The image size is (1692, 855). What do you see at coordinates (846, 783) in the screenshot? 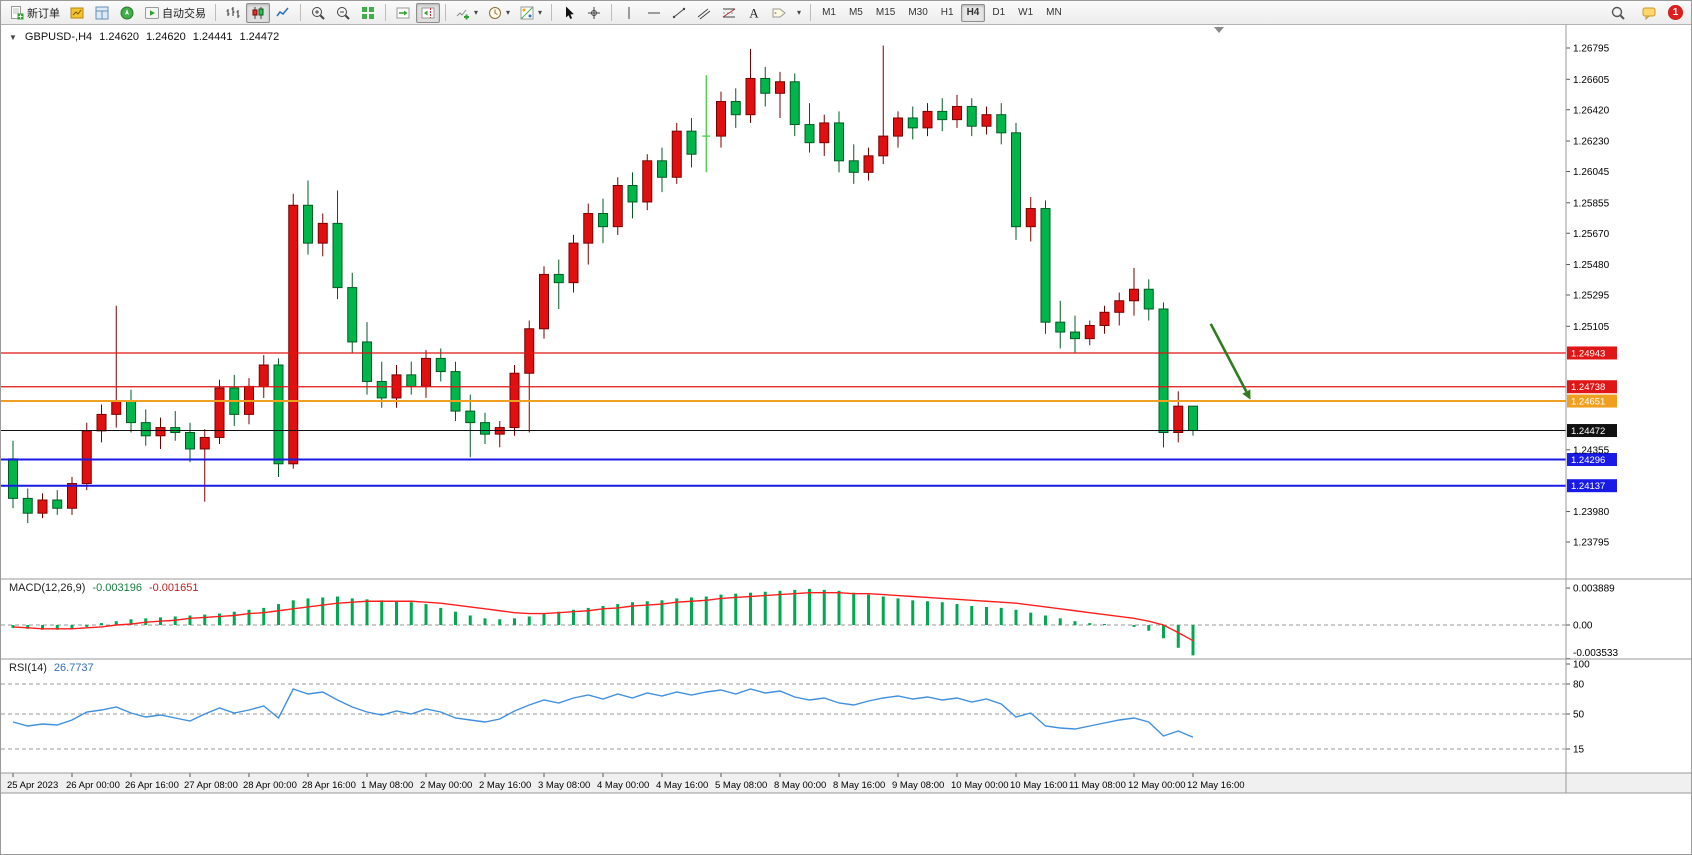
I see `time-axis` at bounding box center [846, 783].